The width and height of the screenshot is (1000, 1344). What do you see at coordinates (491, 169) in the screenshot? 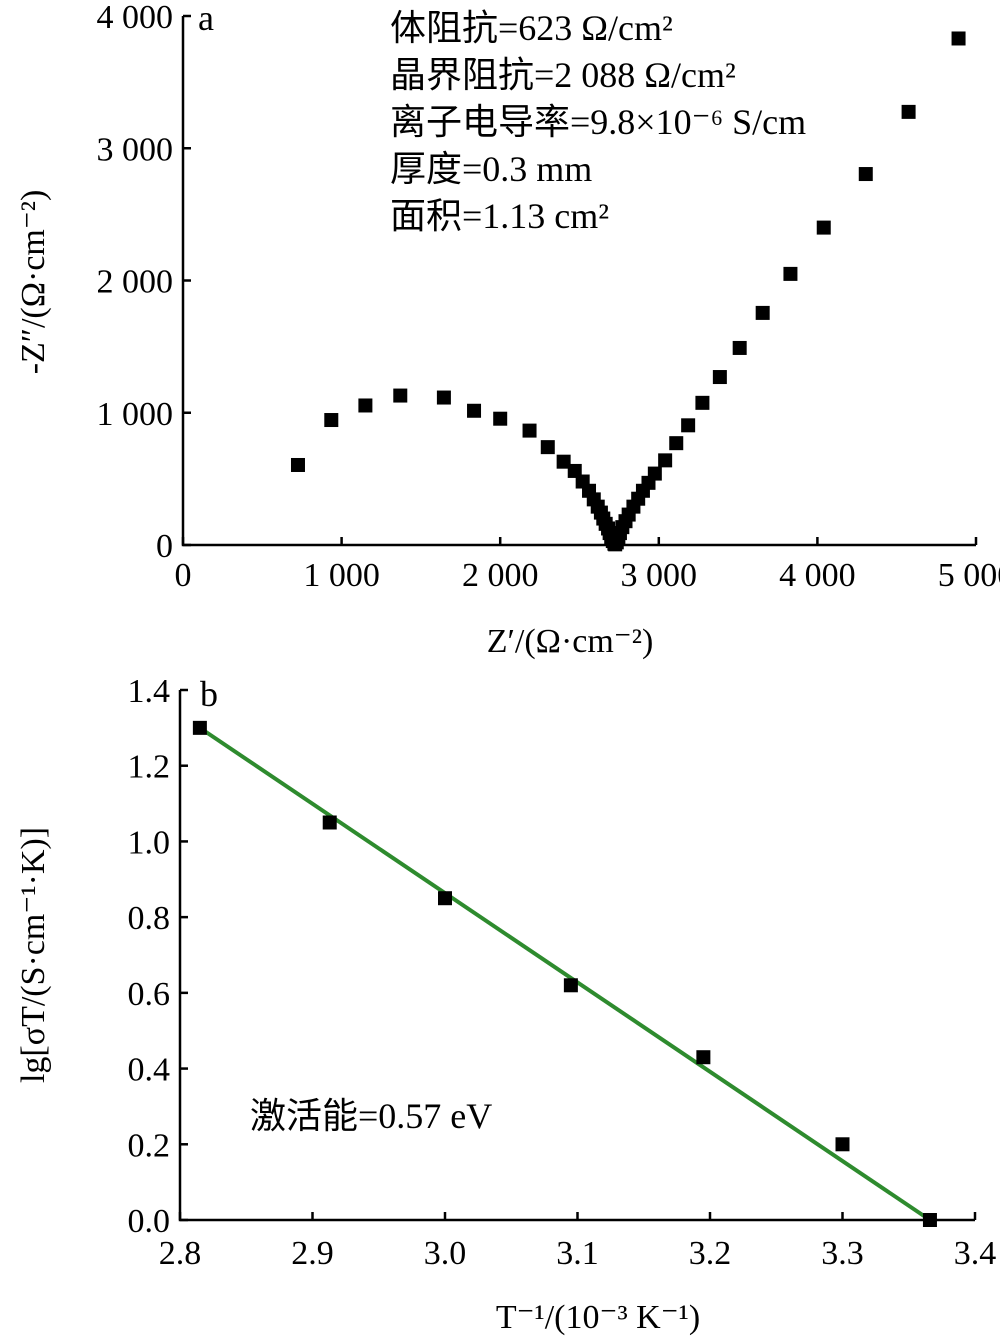
I see `annotation-thickness: 厚度=0.3 mm` at bounding box center [491, 169].